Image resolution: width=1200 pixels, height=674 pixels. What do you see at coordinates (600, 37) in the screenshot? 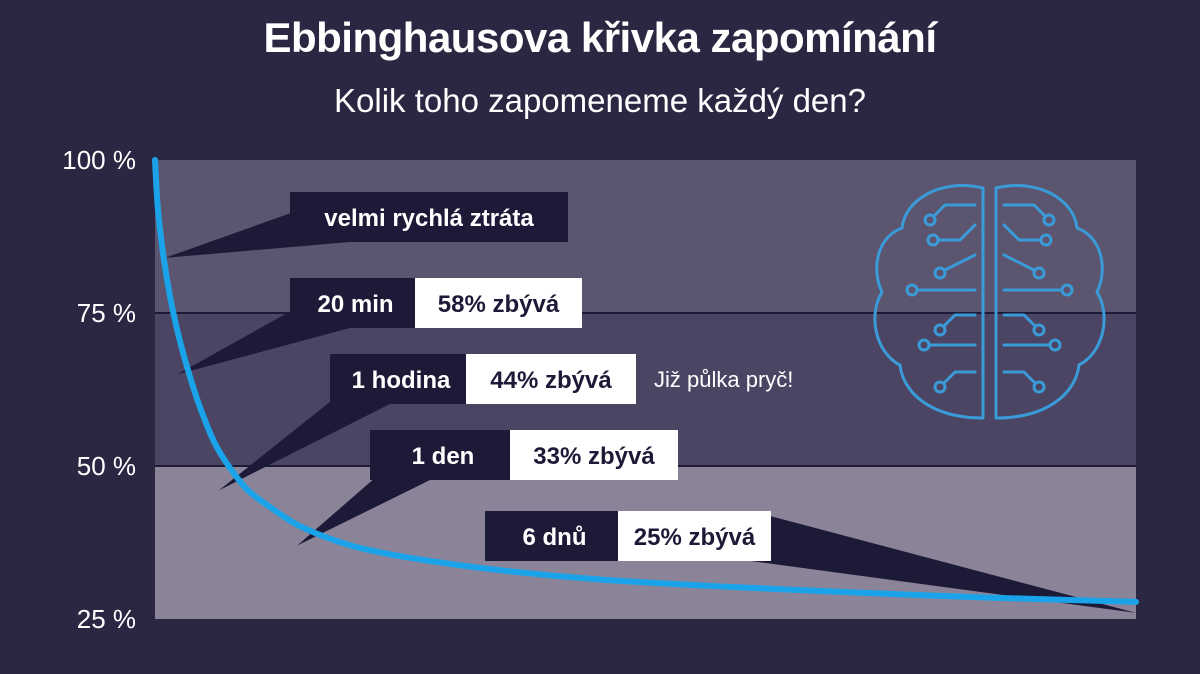
I see `chart-title: Ebbinghausova křivka zapomínání` at bounding box center [600, 37].